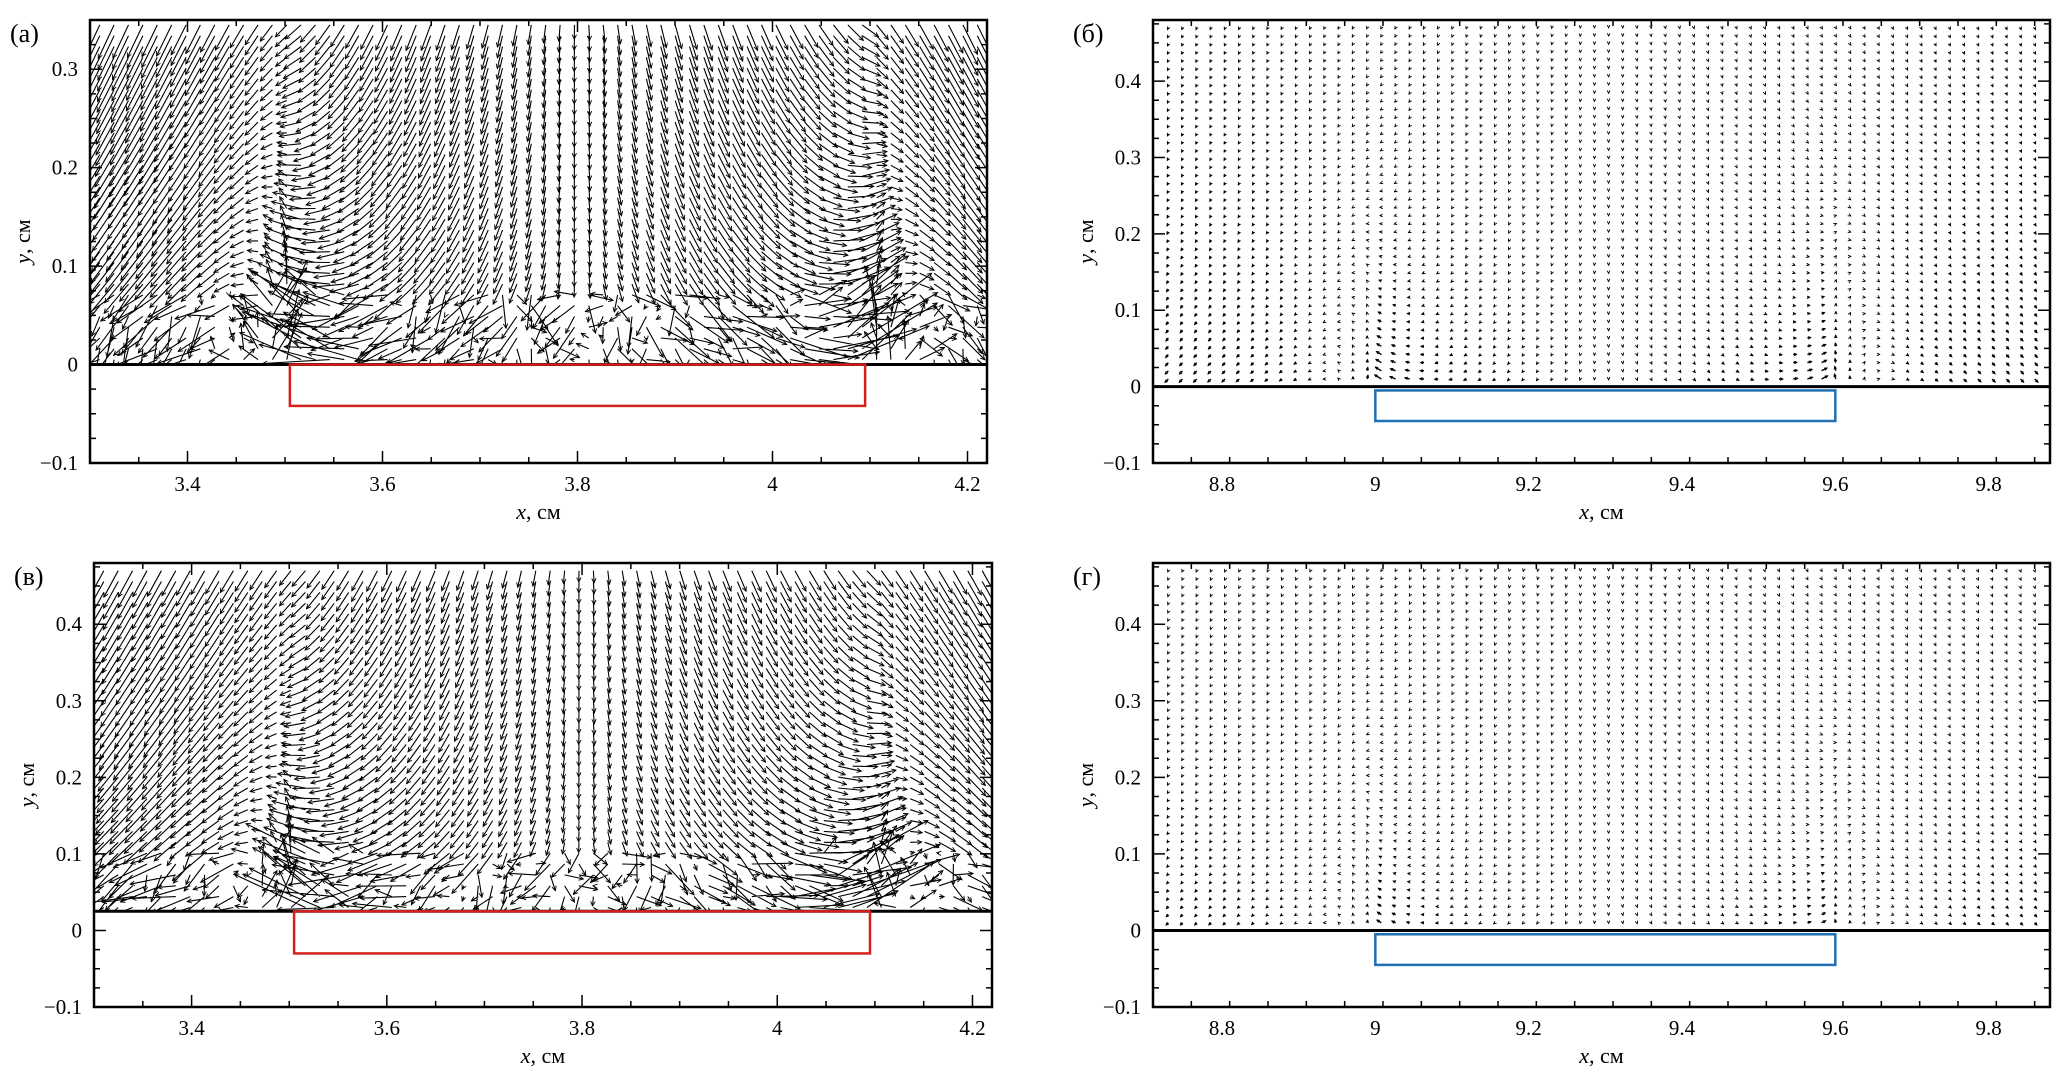 The width and height of the screenshot is (2067, 1084). I want to click on panel-label: (г), so click(1087, 576).